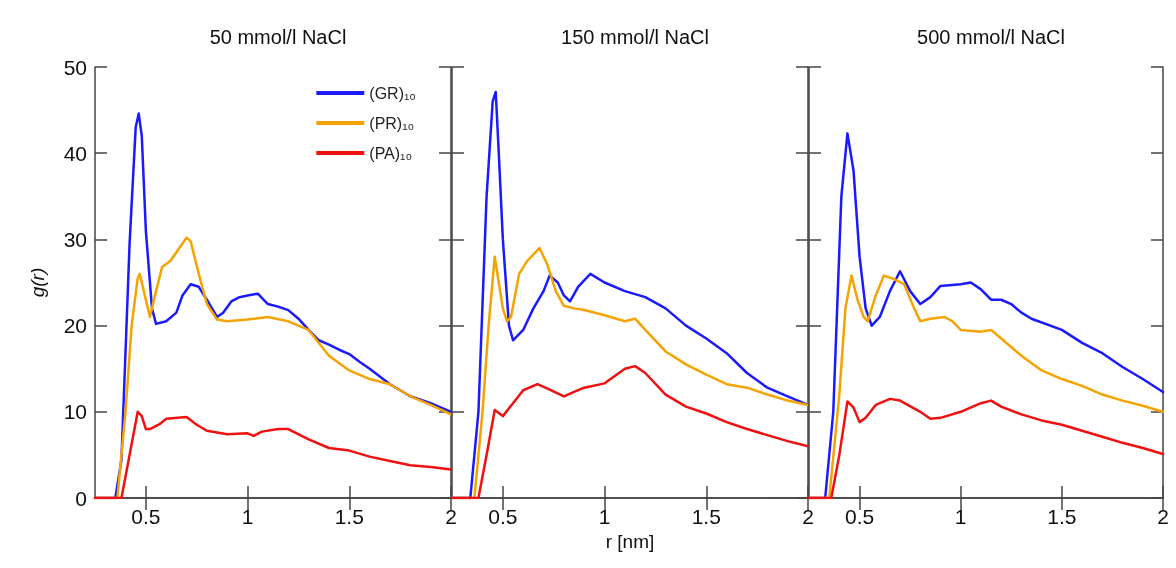 This screenshot has height=568, width=1176. Describe the element at coordinates (75, 153) in the screenshot. I see `y-tick-label: 40` at that location.